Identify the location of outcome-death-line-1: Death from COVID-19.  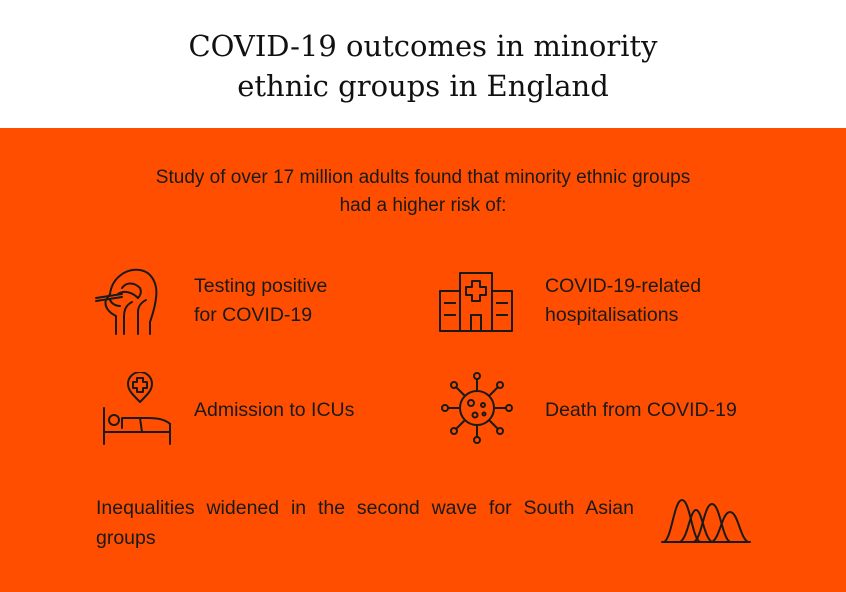
(641, 410).